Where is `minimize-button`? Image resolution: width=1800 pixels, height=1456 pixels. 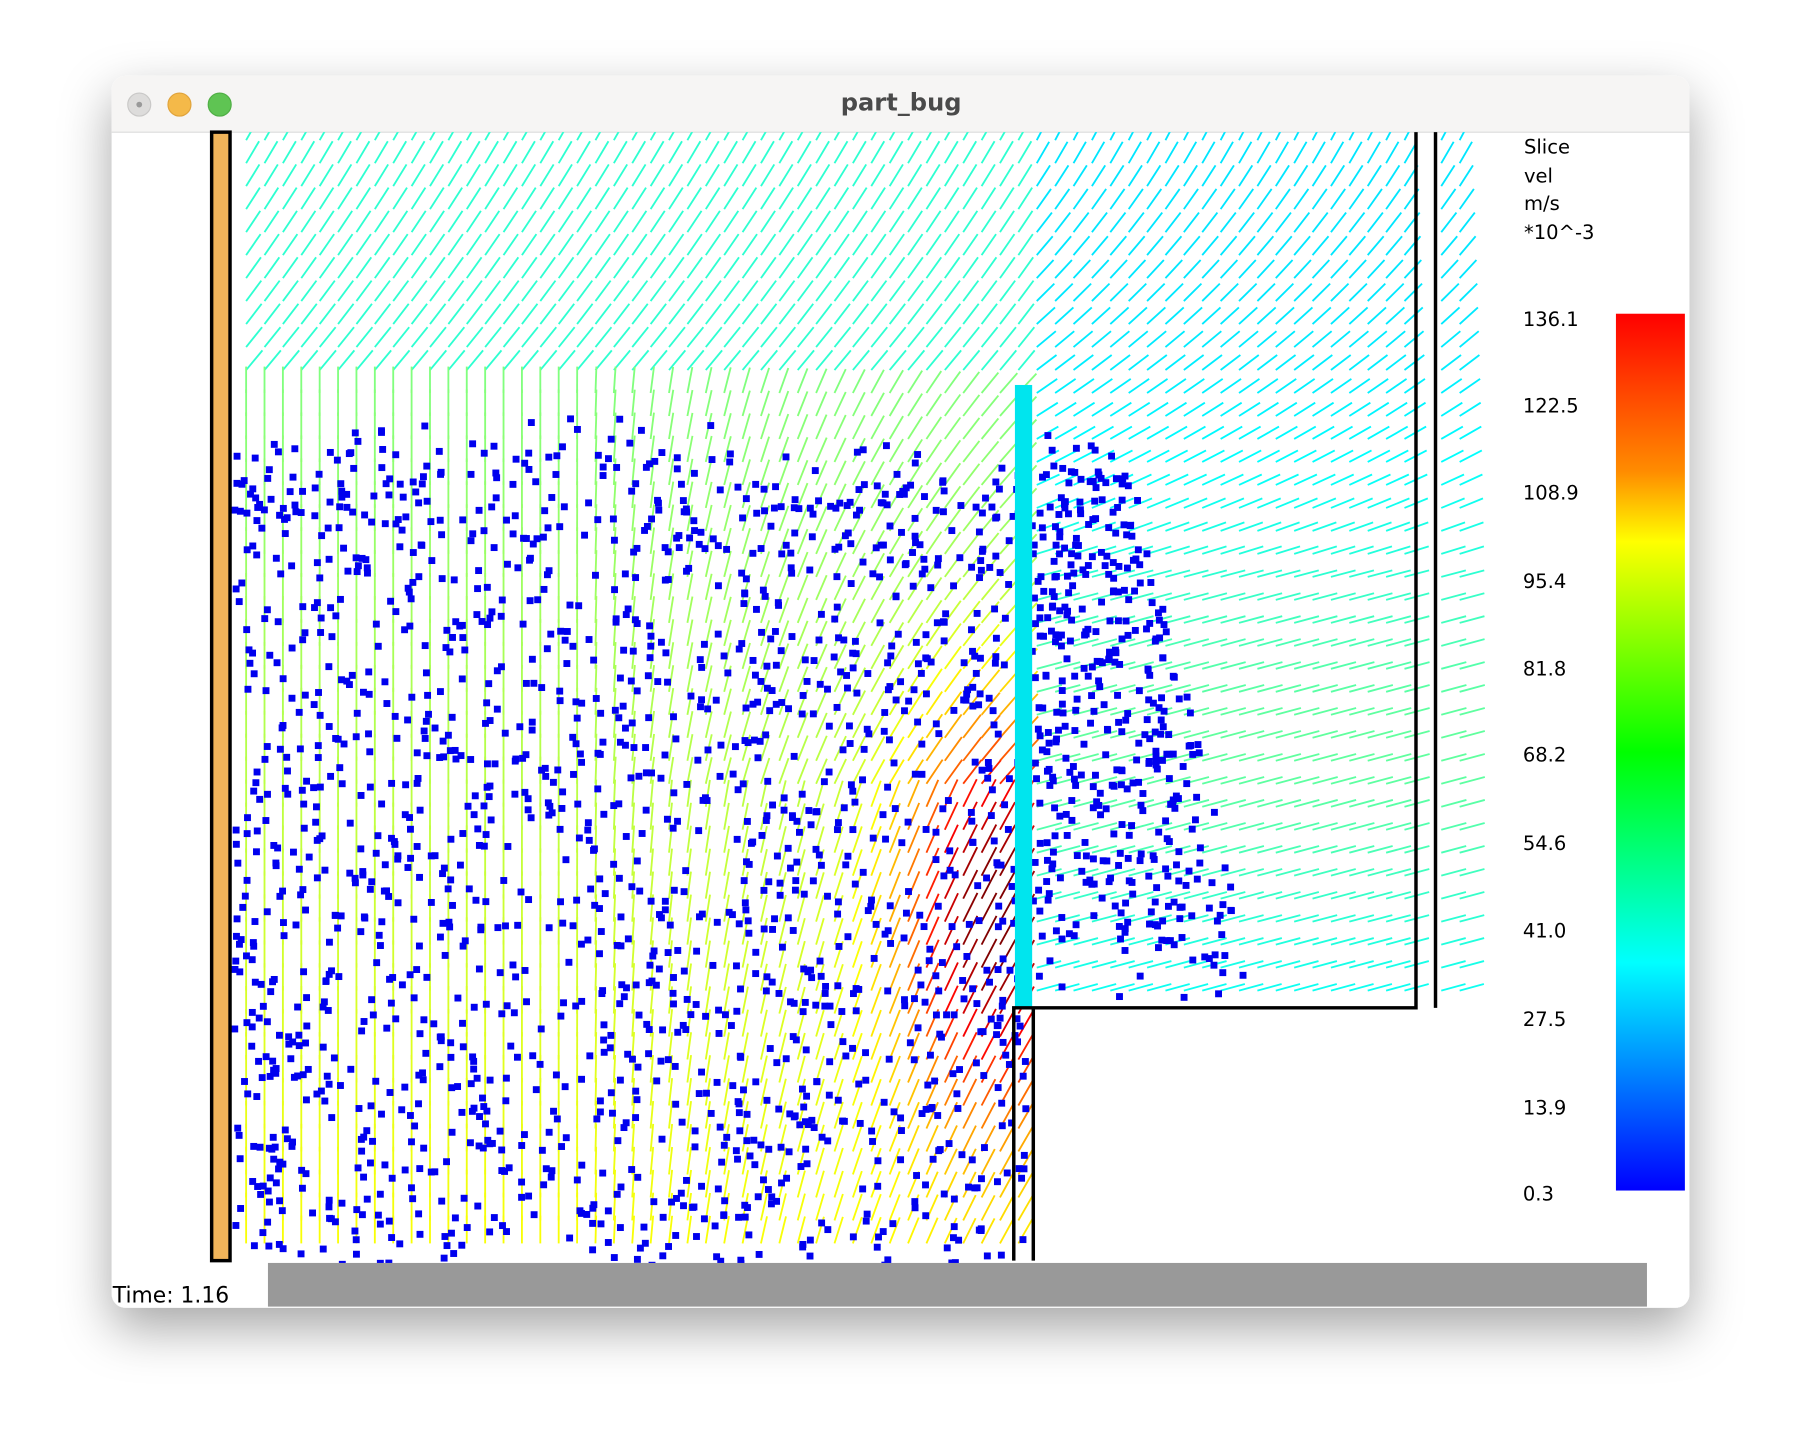
minimize-button is located at coordinates (179, 104).